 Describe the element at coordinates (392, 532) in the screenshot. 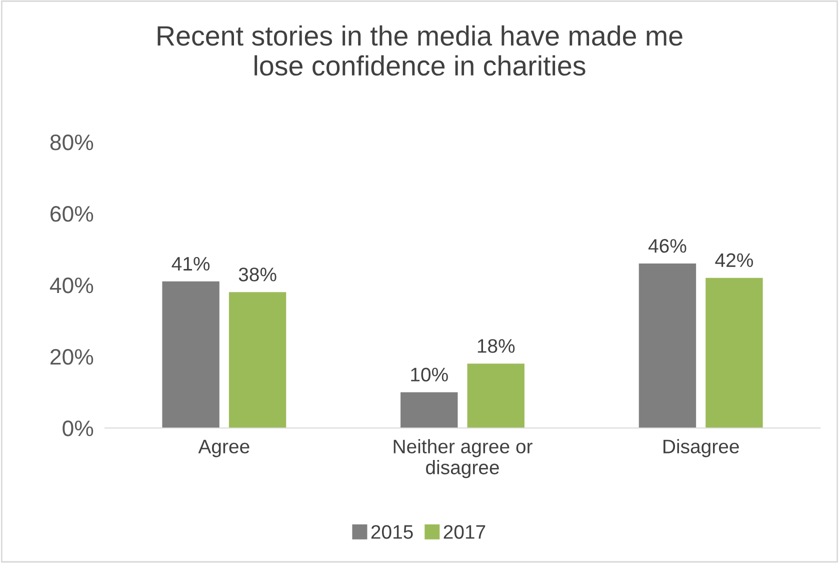

I see `legend-label: 2015` at that location.